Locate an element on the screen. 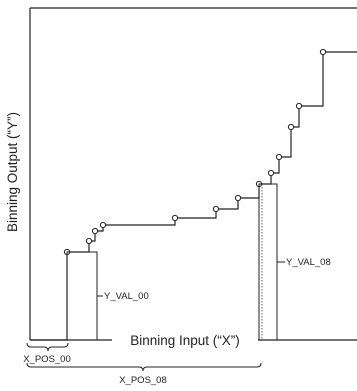 This screenshot has height=391, width=357. y-val-00-bar is located at coordinates (82, 296).